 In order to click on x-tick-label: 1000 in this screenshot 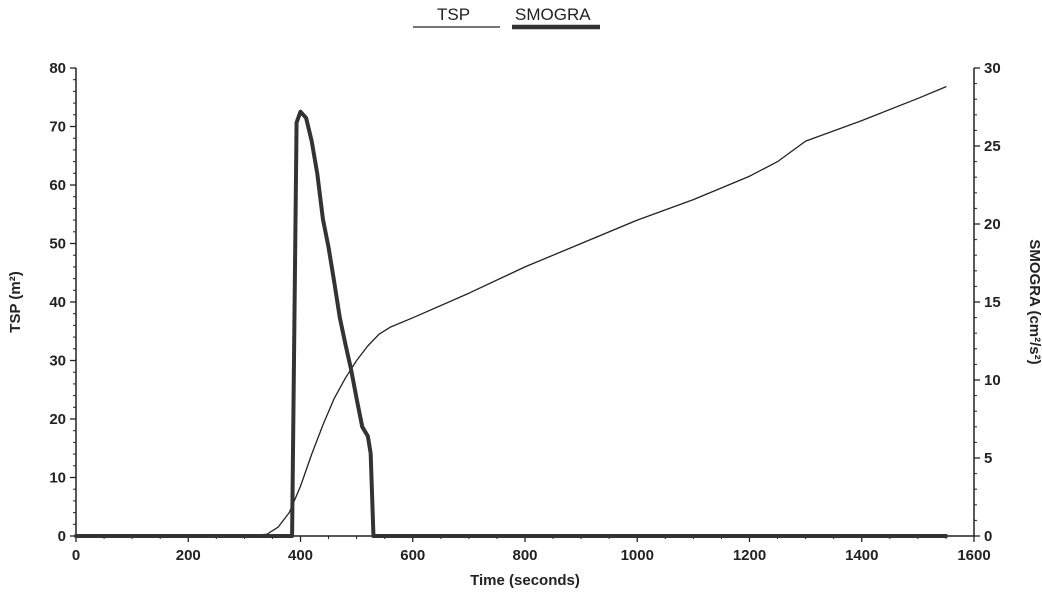, I will do `click(637, 555)`.